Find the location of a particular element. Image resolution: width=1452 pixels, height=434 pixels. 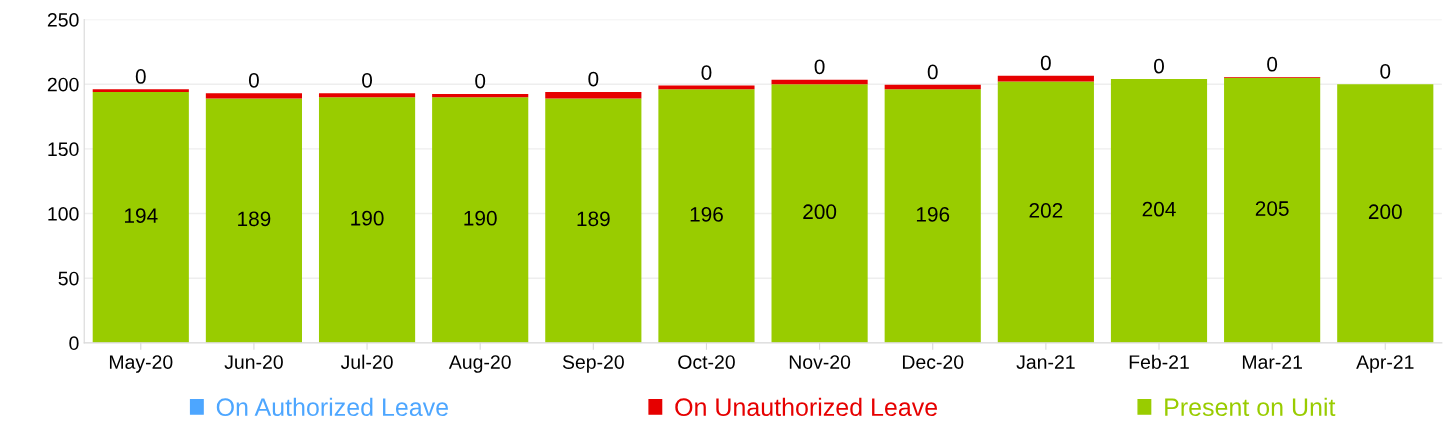

data-label: 205 is located at coordinates (1272, 208).